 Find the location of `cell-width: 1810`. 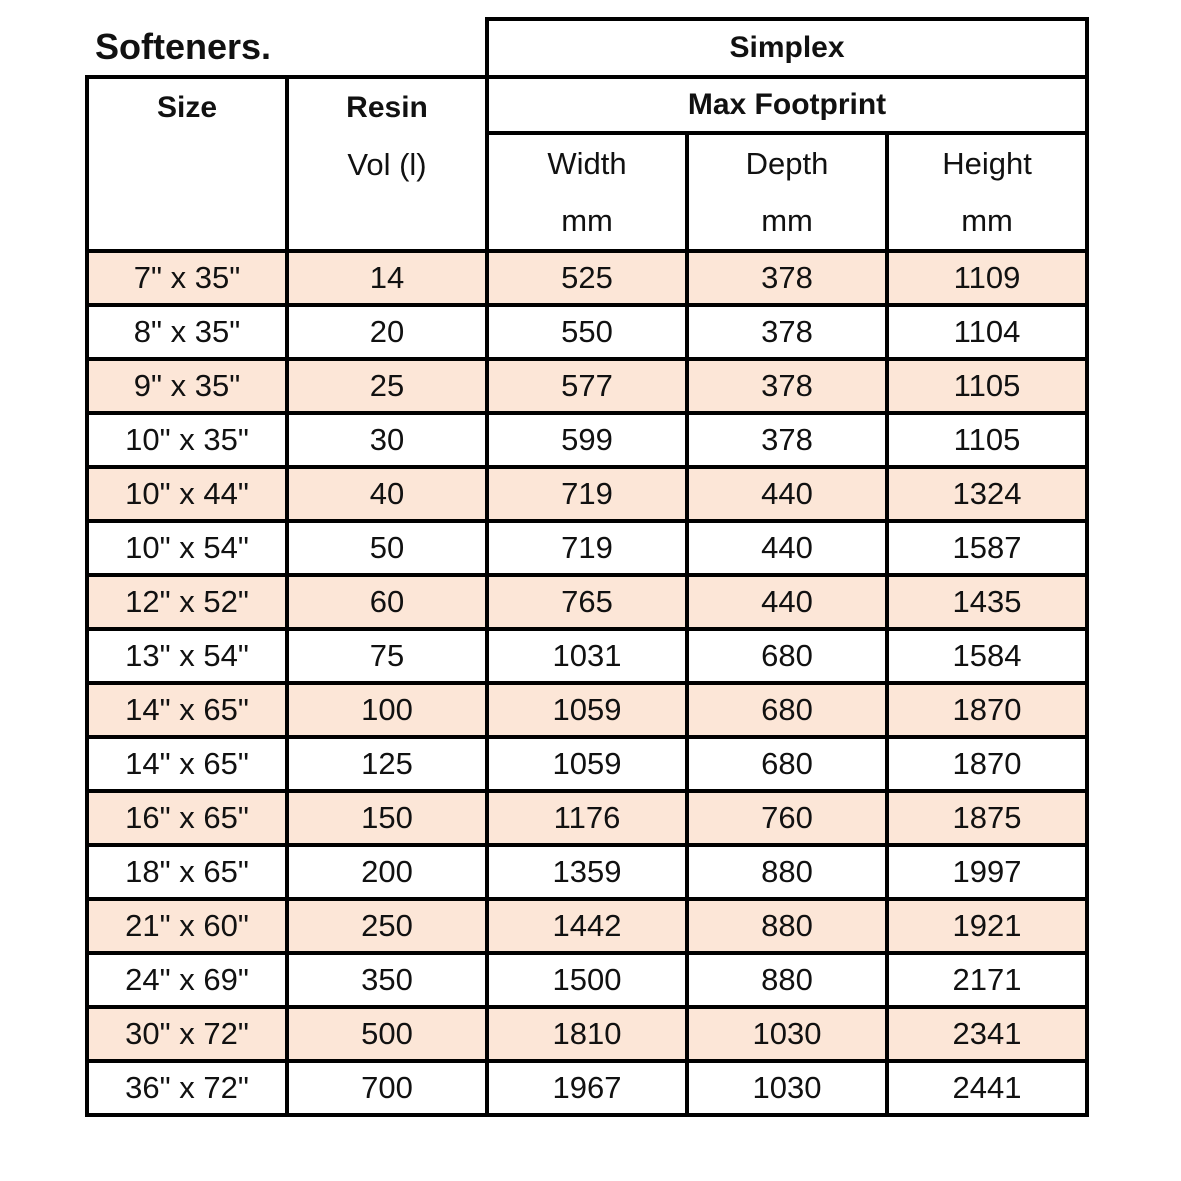

cell-width: 1810 is located at coordinates (587, 1034).